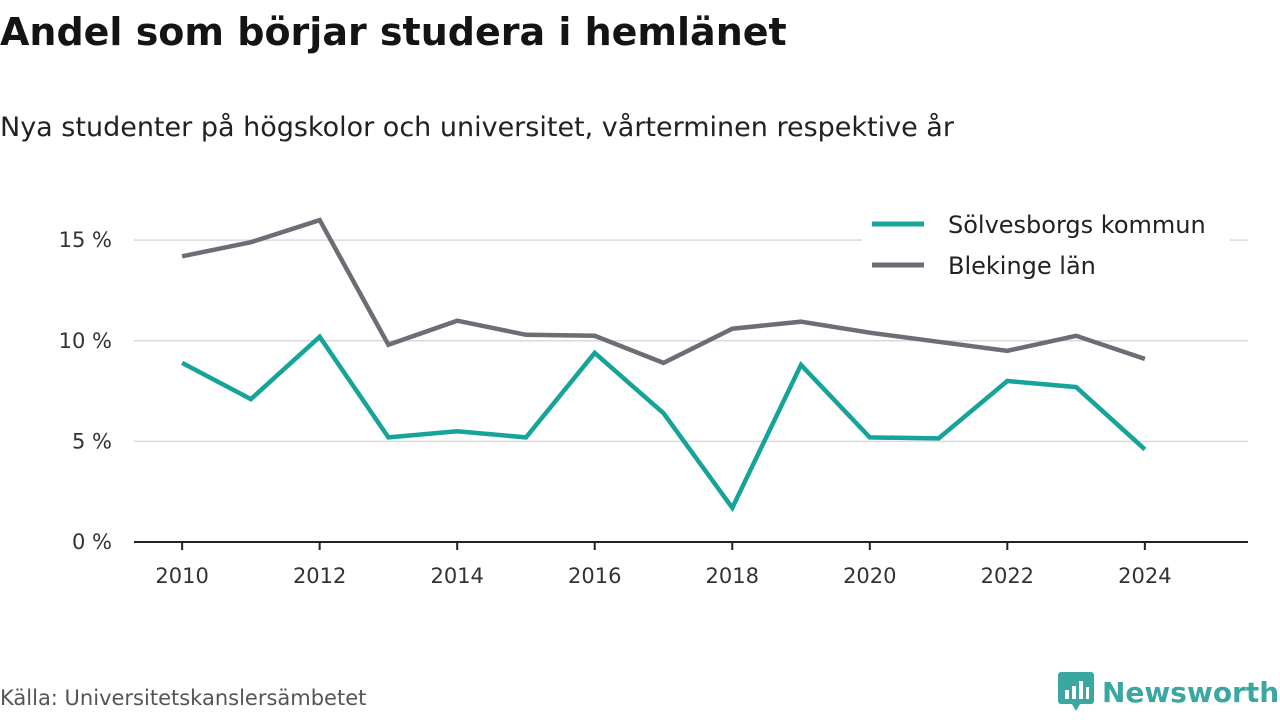 This screenshot has width=1280, height=720. Describe the element at coordinates (393, 32) in the screenshot. I see `chart-title: Andel som börjar studera i hemlänet` at that location.